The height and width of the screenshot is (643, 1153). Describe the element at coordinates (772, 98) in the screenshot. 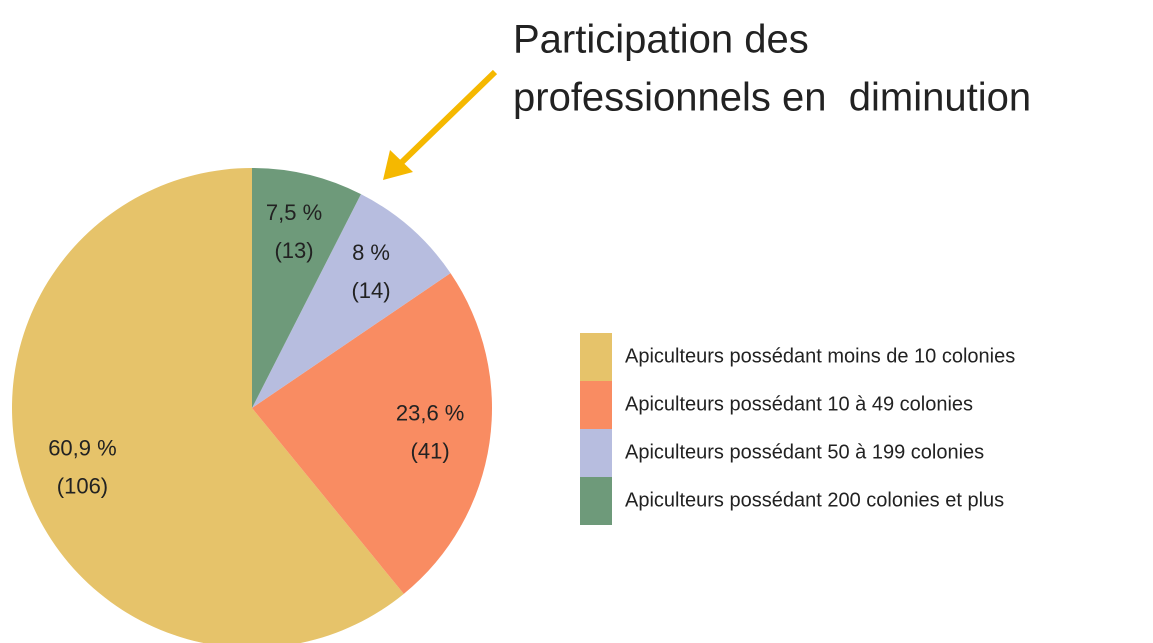

I see `annotation-line: professionnels en diminution` at that location.